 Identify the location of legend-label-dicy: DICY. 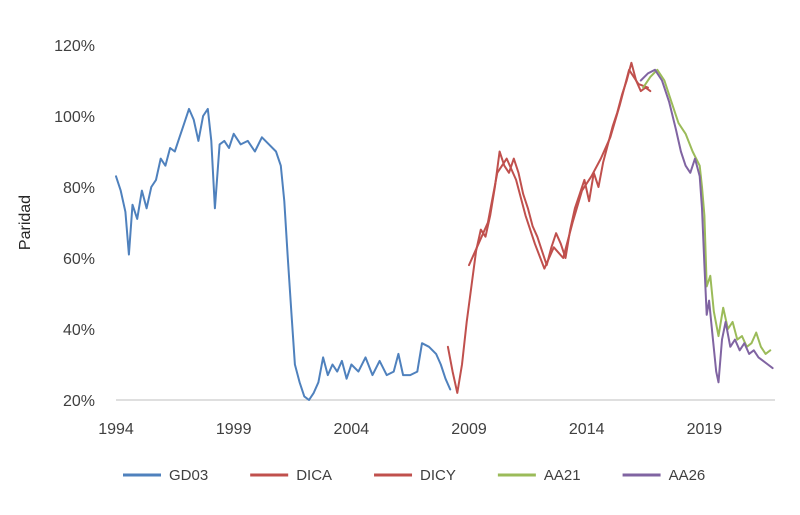
(438, 475).